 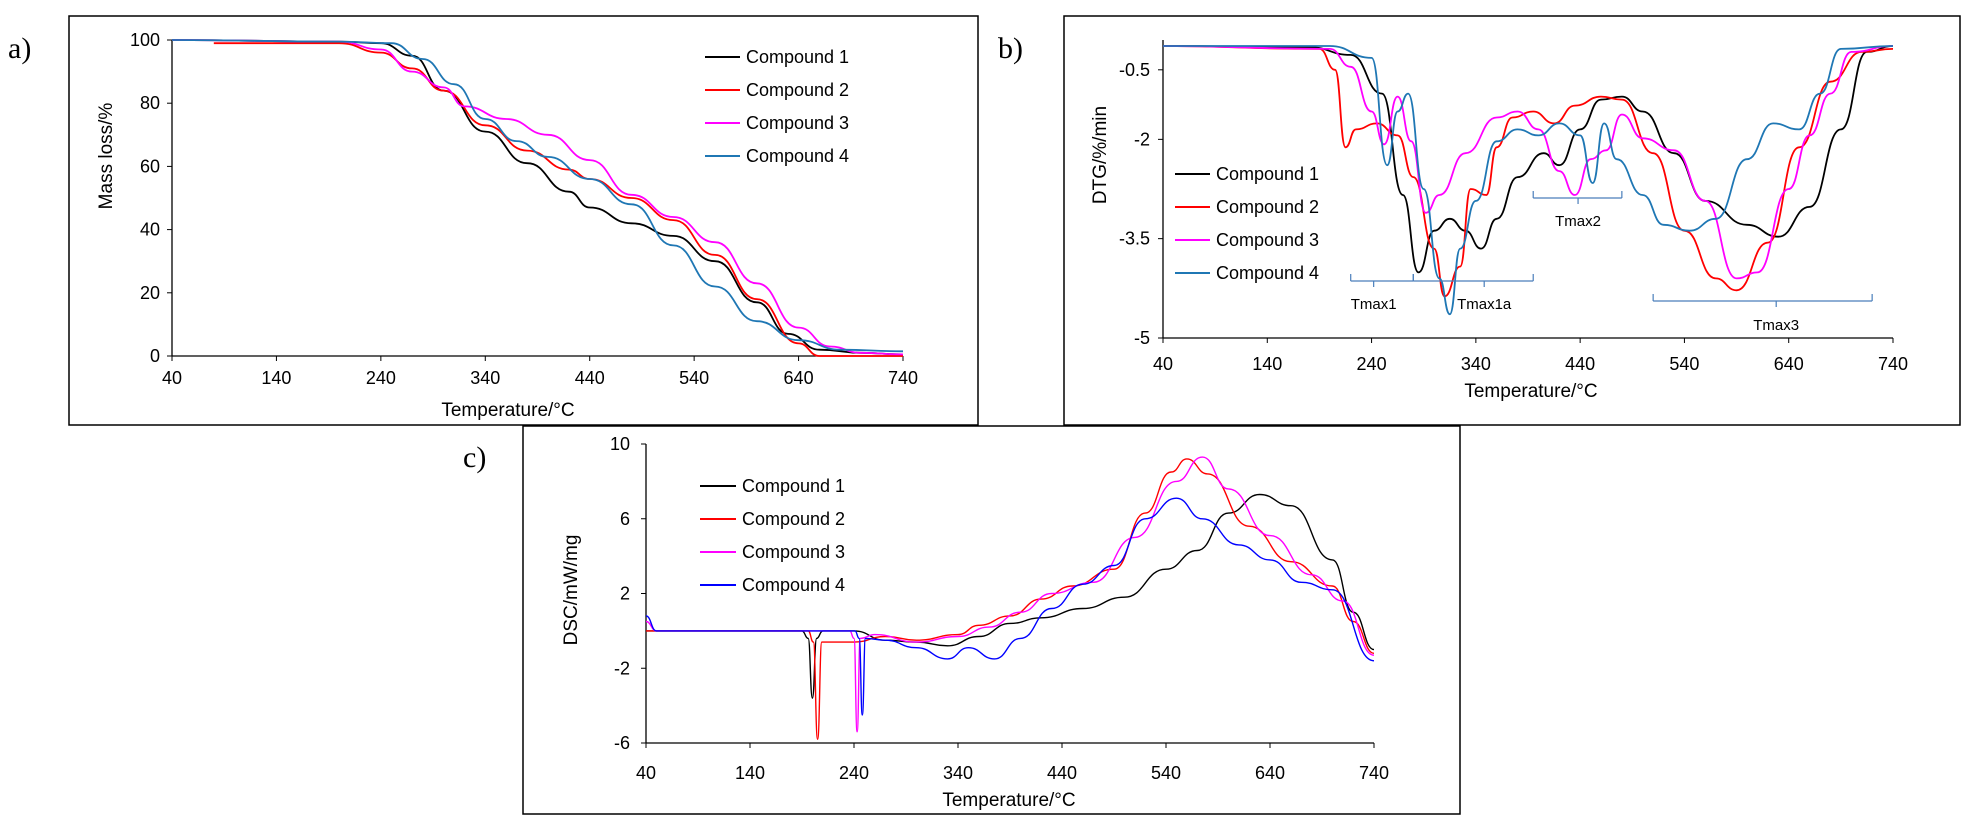 I want to click on y-tick-label: 0, so click(x=155, y=356).